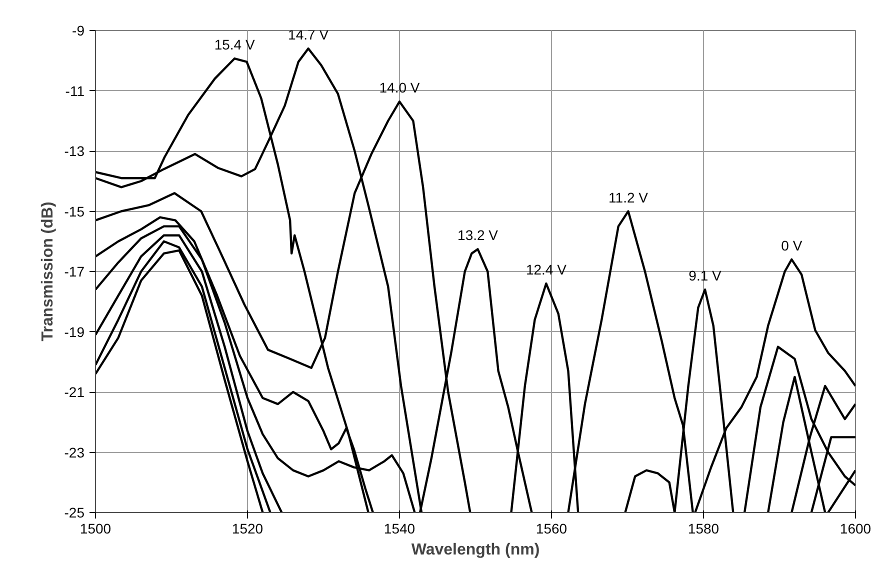 The height and width of the screenshot is (582, 883). Describe the element at coordinates (75, 90) in the screenshot. I see `y-tick-label: -11` at that location.